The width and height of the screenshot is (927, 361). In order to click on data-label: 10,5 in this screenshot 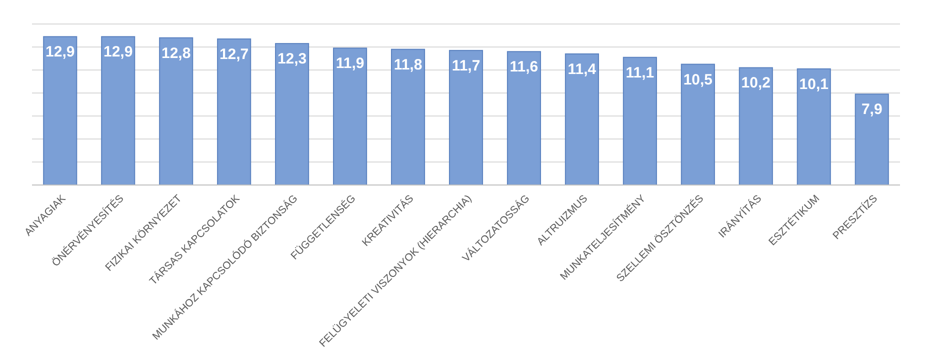, I will do `click(698, 79)`.